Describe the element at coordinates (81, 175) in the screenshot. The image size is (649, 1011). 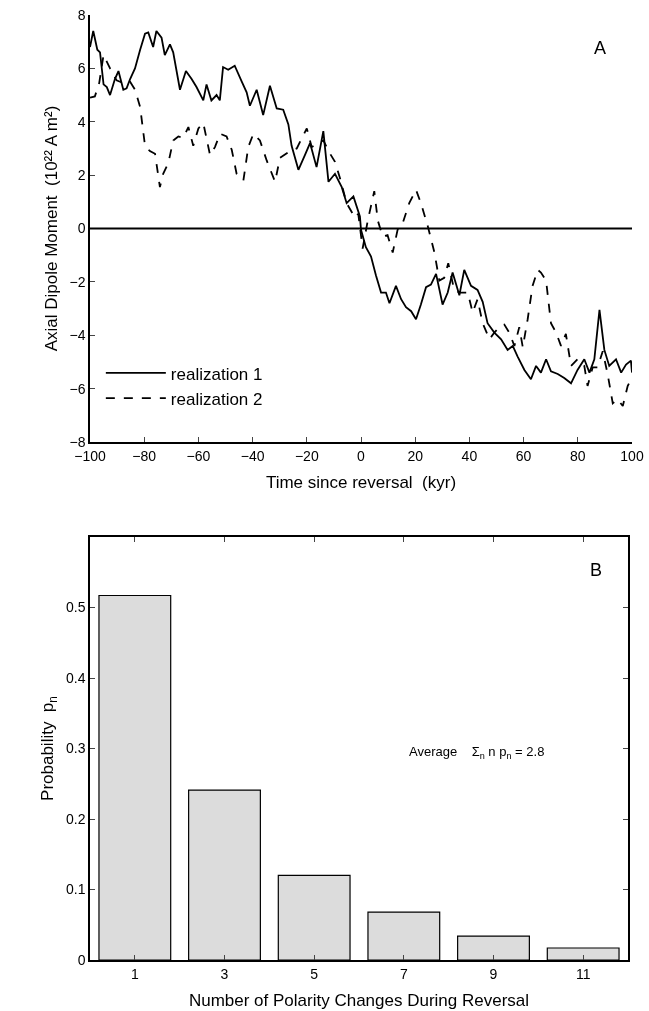
I see `y-tick-label: 2` at that location.